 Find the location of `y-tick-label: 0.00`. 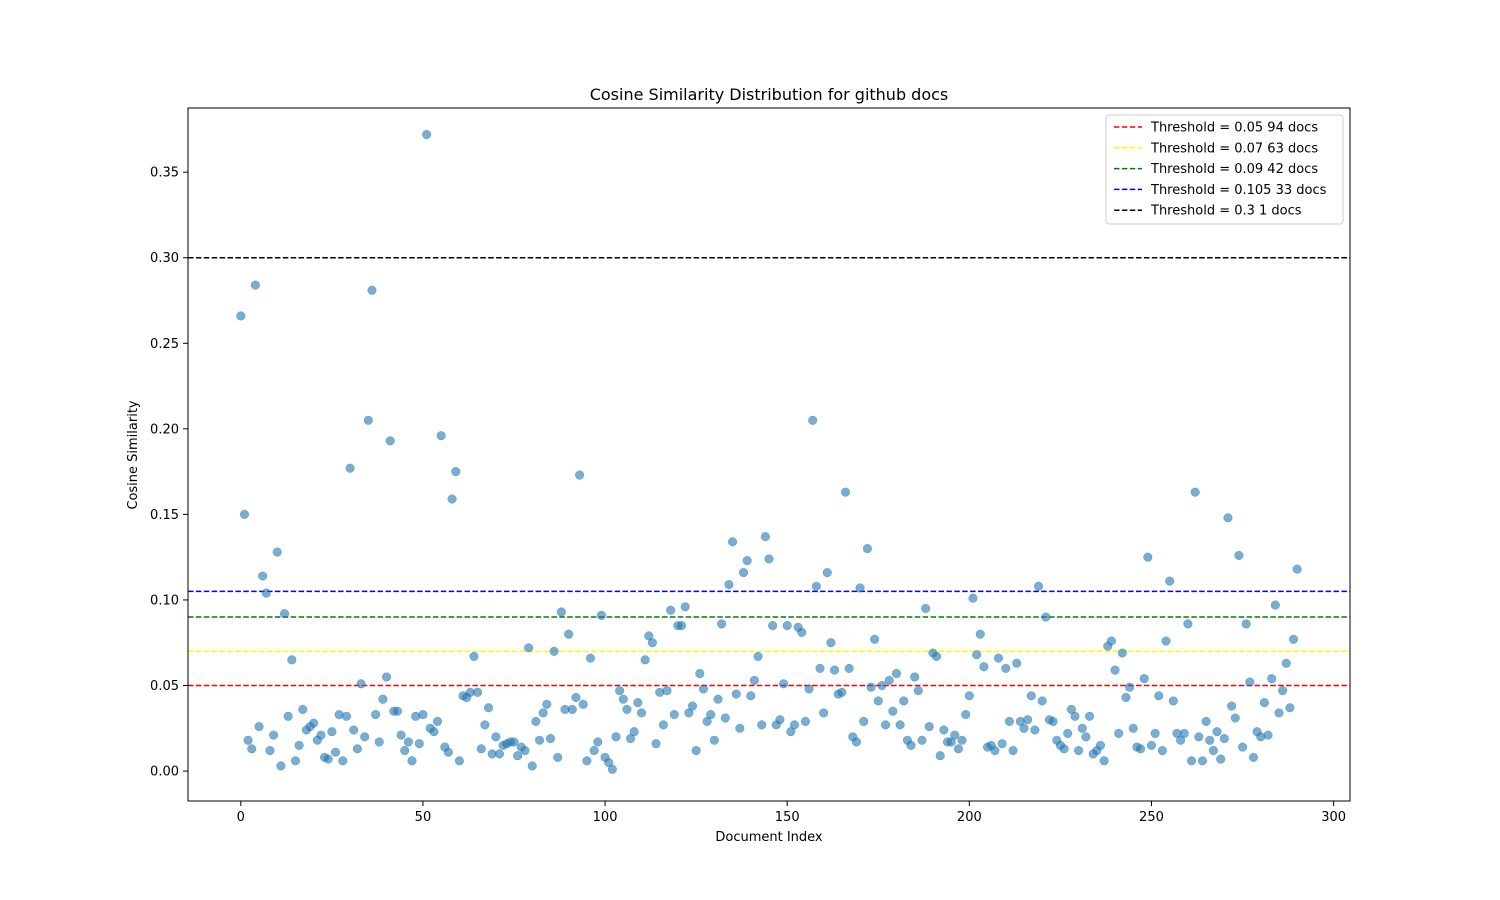

y-tick-label: 0.00 is located at coordinates (164, 772).